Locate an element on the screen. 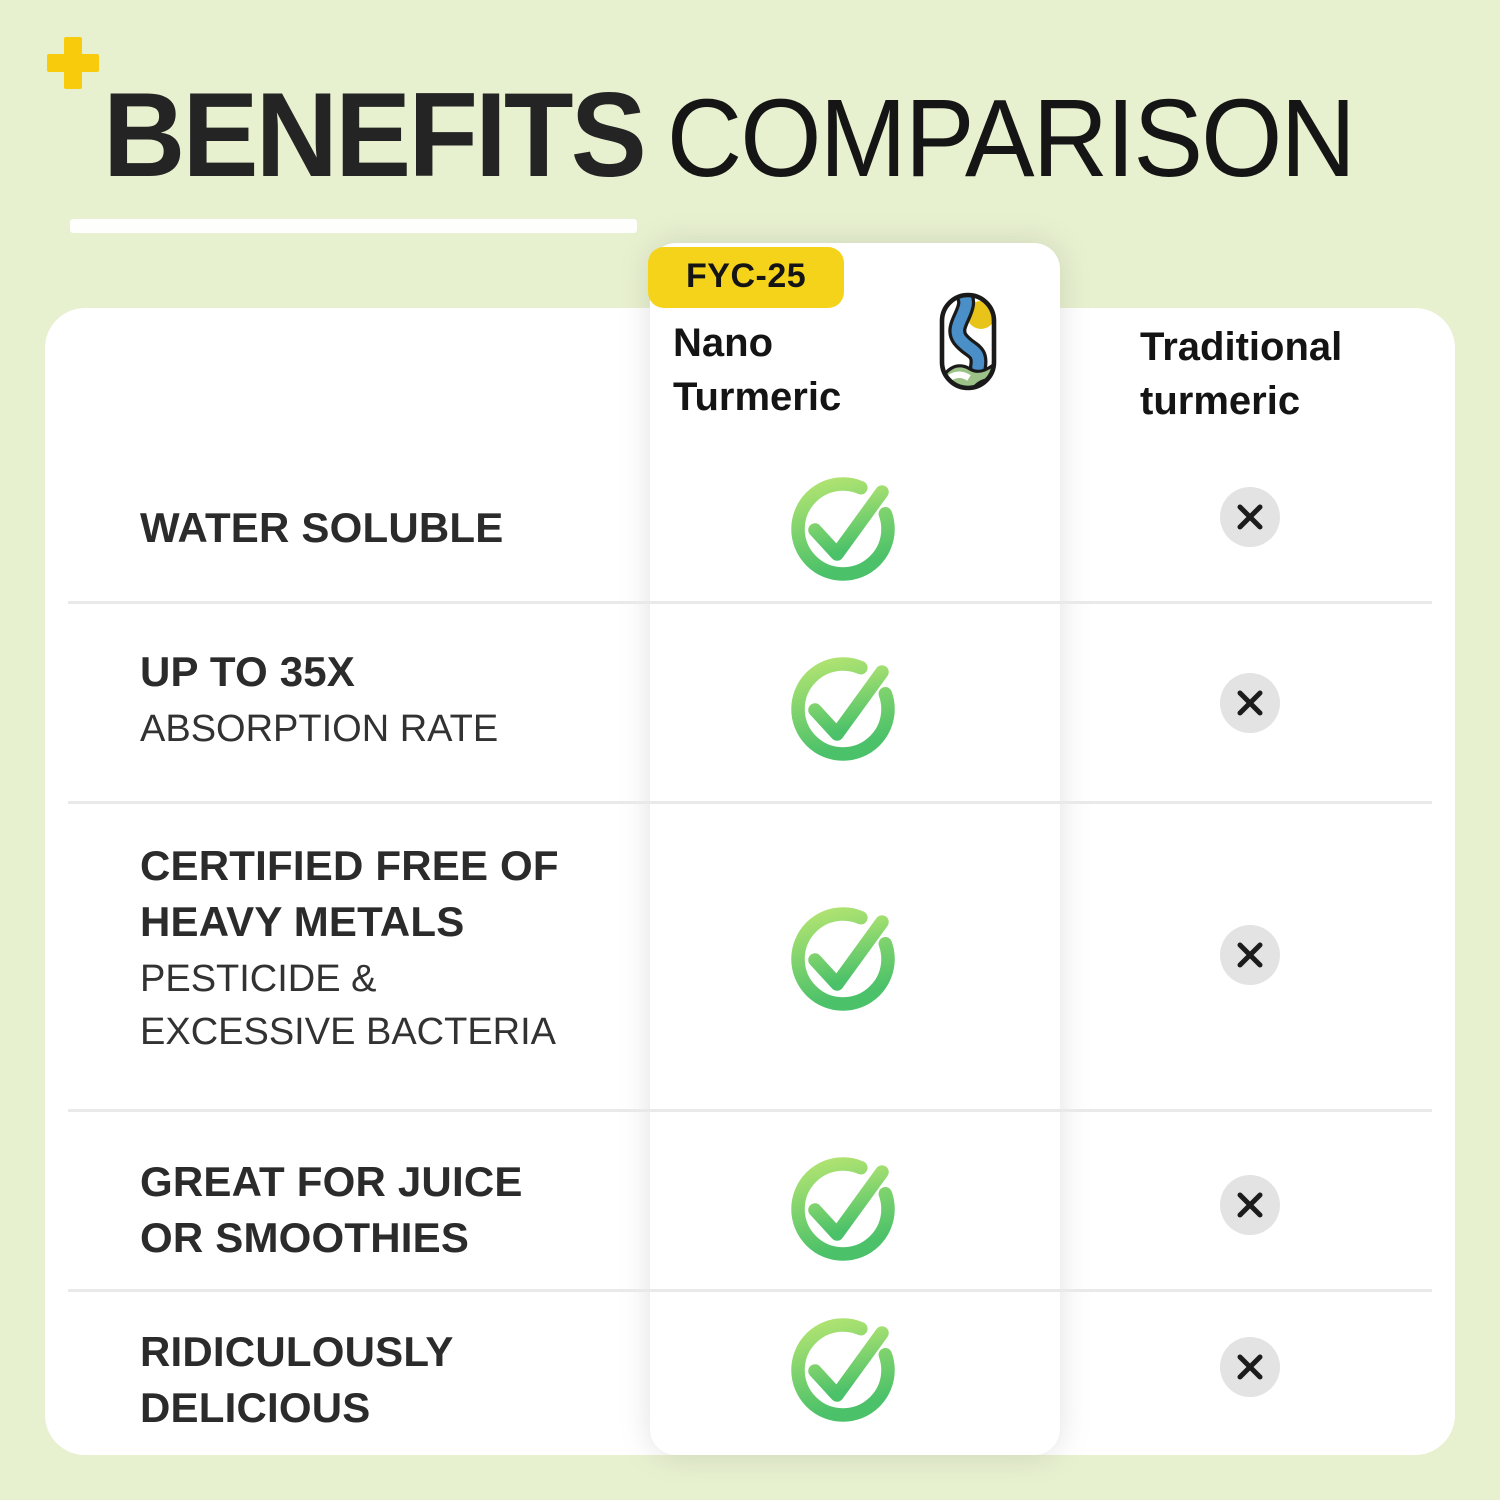 This screenshot has width=1500, height=1500. benefit-title: CERTIFIED FREE OF HEAVY METALS is located at coordinates (349, 893).